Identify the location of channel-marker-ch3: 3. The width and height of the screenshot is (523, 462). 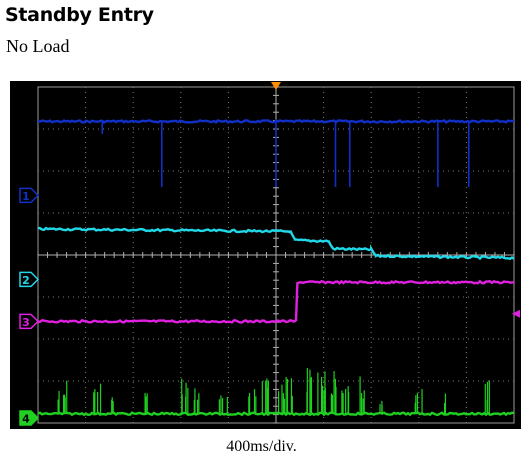
(29, 321).